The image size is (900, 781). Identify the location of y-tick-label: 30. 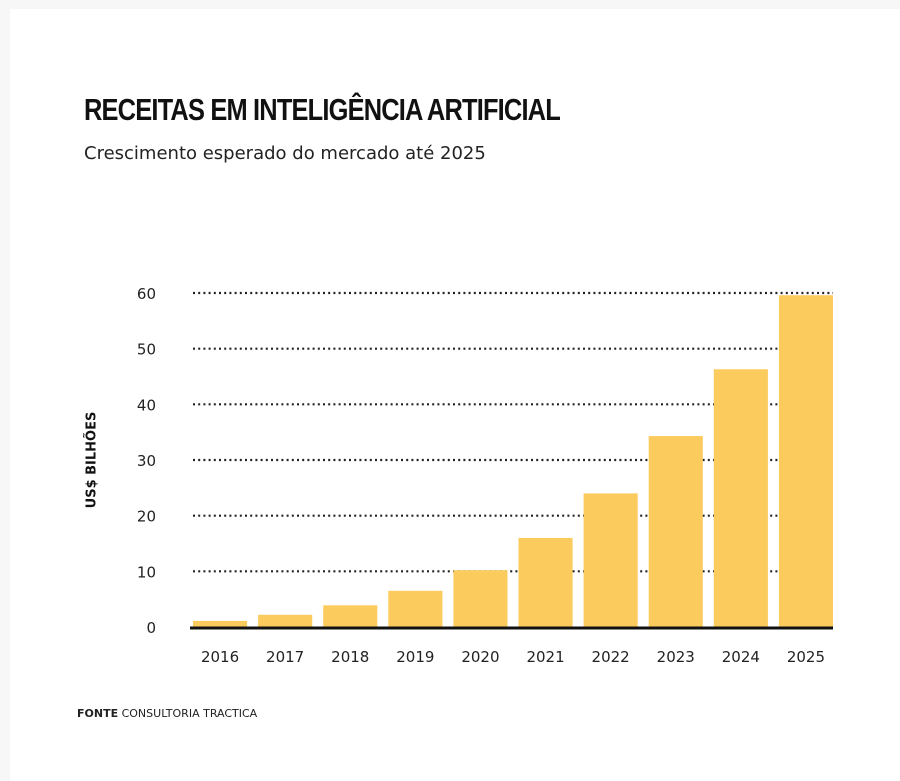
(146, 461).